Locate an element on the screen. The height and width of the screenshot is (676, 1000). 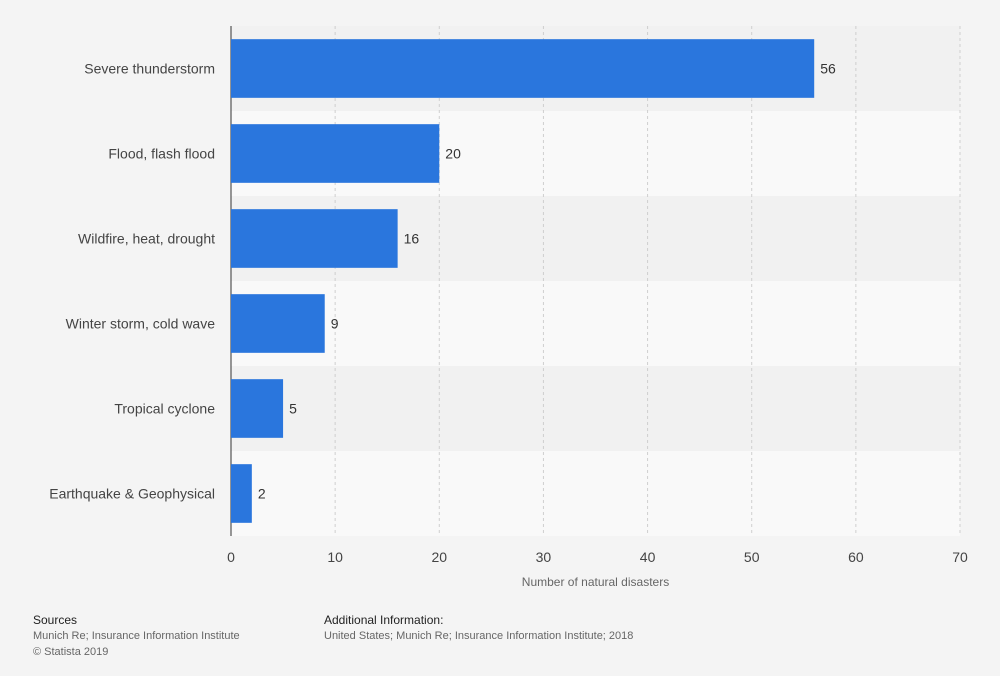
category-label: Earthquake & Geophysical is located at coordinates (132, 494).